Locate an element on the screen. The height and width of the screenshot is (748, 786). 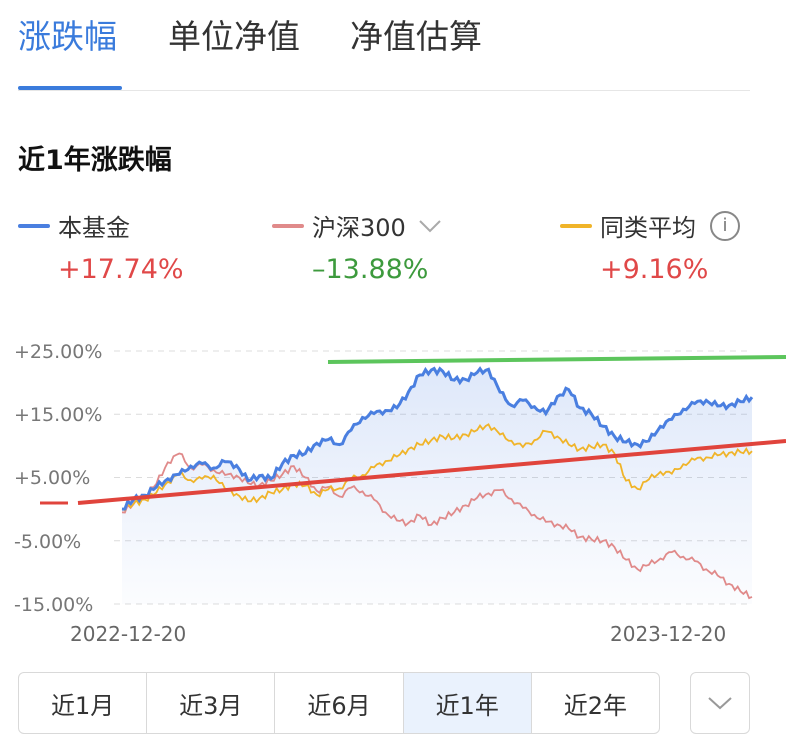
legend-index: 沪深300 is located at coordinates (357, 225).